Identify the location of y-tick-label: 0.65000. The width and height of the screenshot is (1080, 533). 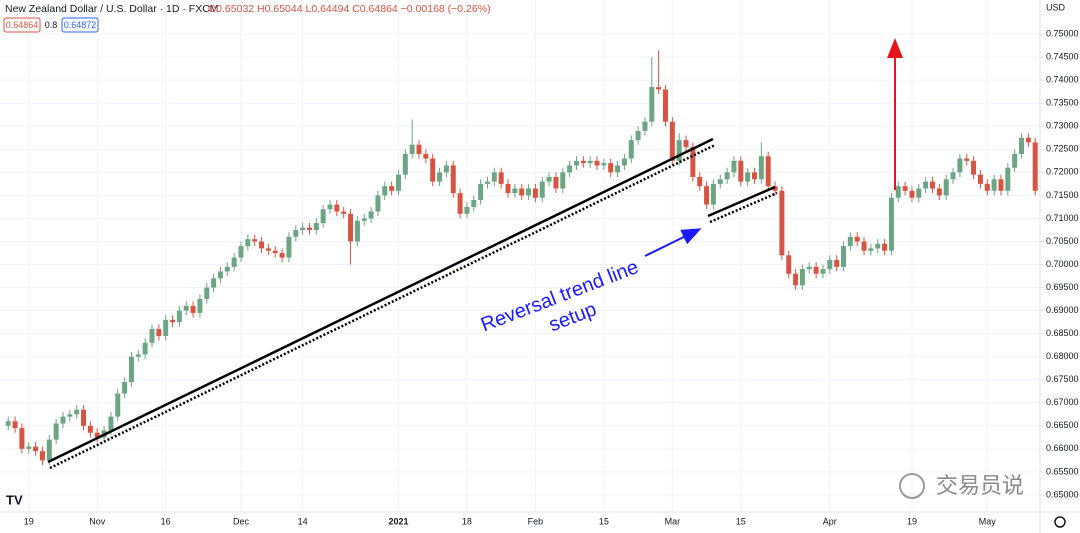
(1062, 494).